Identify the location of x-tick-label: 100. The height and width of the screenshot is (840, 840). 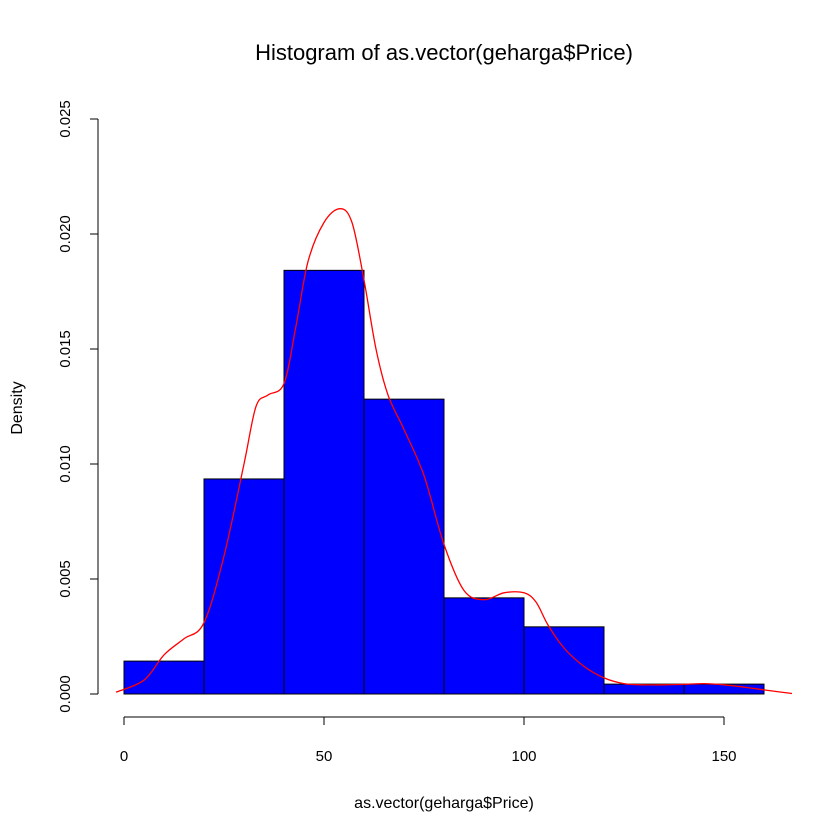
(523, 756).